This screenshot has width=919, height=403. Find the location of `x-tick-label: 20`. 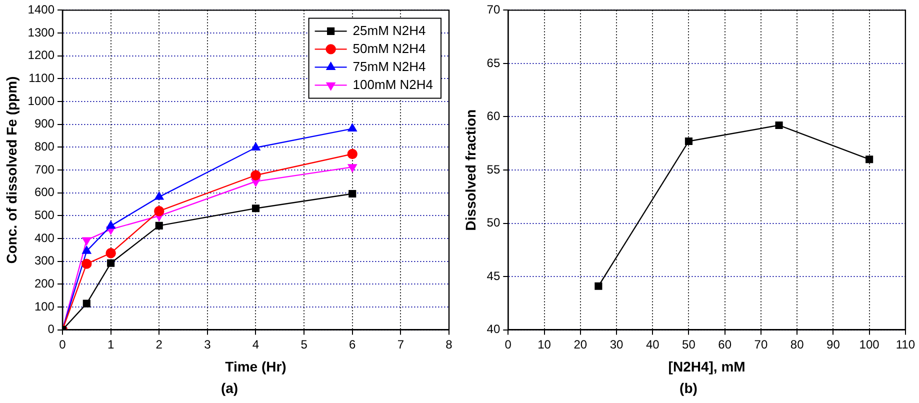

x-tick-label: 20 is located at coordinates (581, 344).